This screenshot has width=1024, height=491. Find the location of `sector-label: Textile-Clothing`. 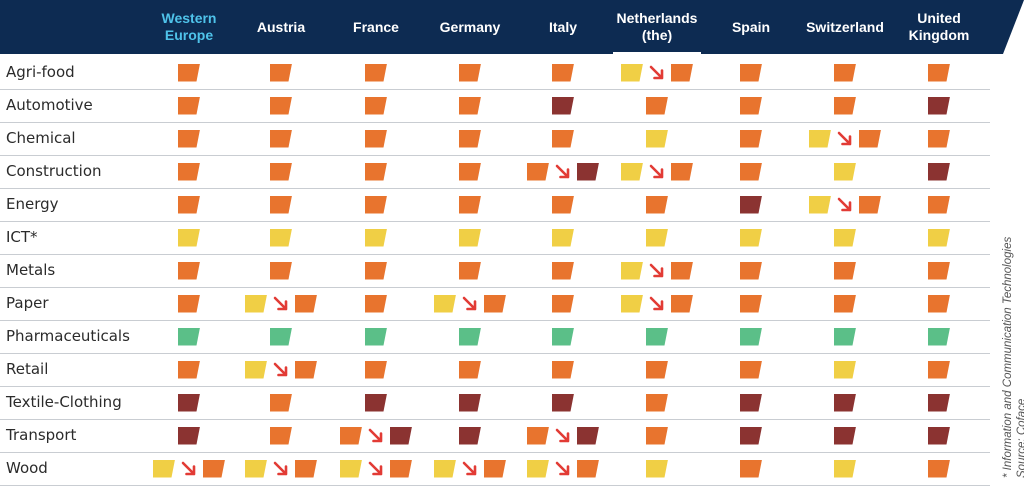

sector-label: Textile-Clothing is located at coordinates (64, 402).